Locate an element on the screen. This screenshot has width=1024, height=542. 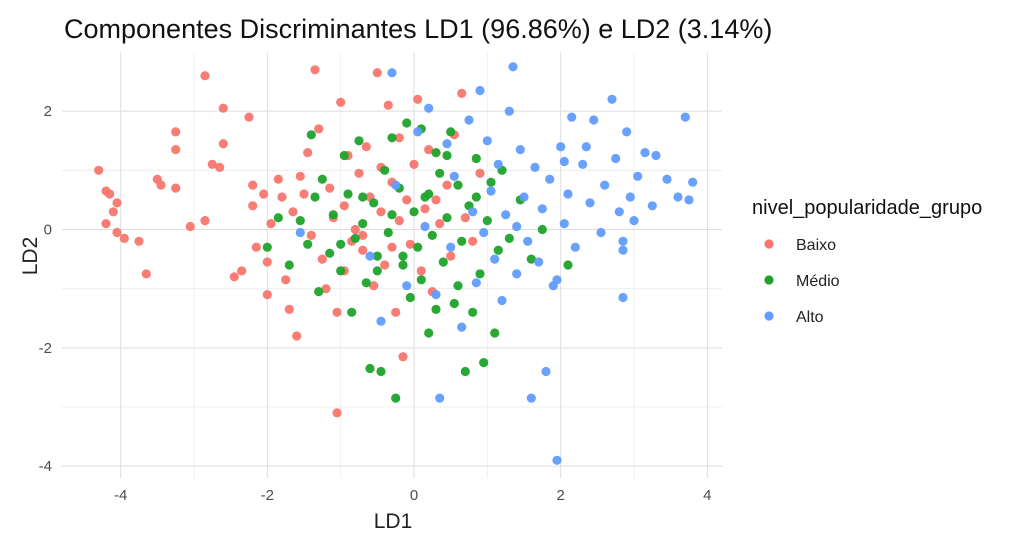
x-tick-label: 0 is located at coordinates (414, 495).